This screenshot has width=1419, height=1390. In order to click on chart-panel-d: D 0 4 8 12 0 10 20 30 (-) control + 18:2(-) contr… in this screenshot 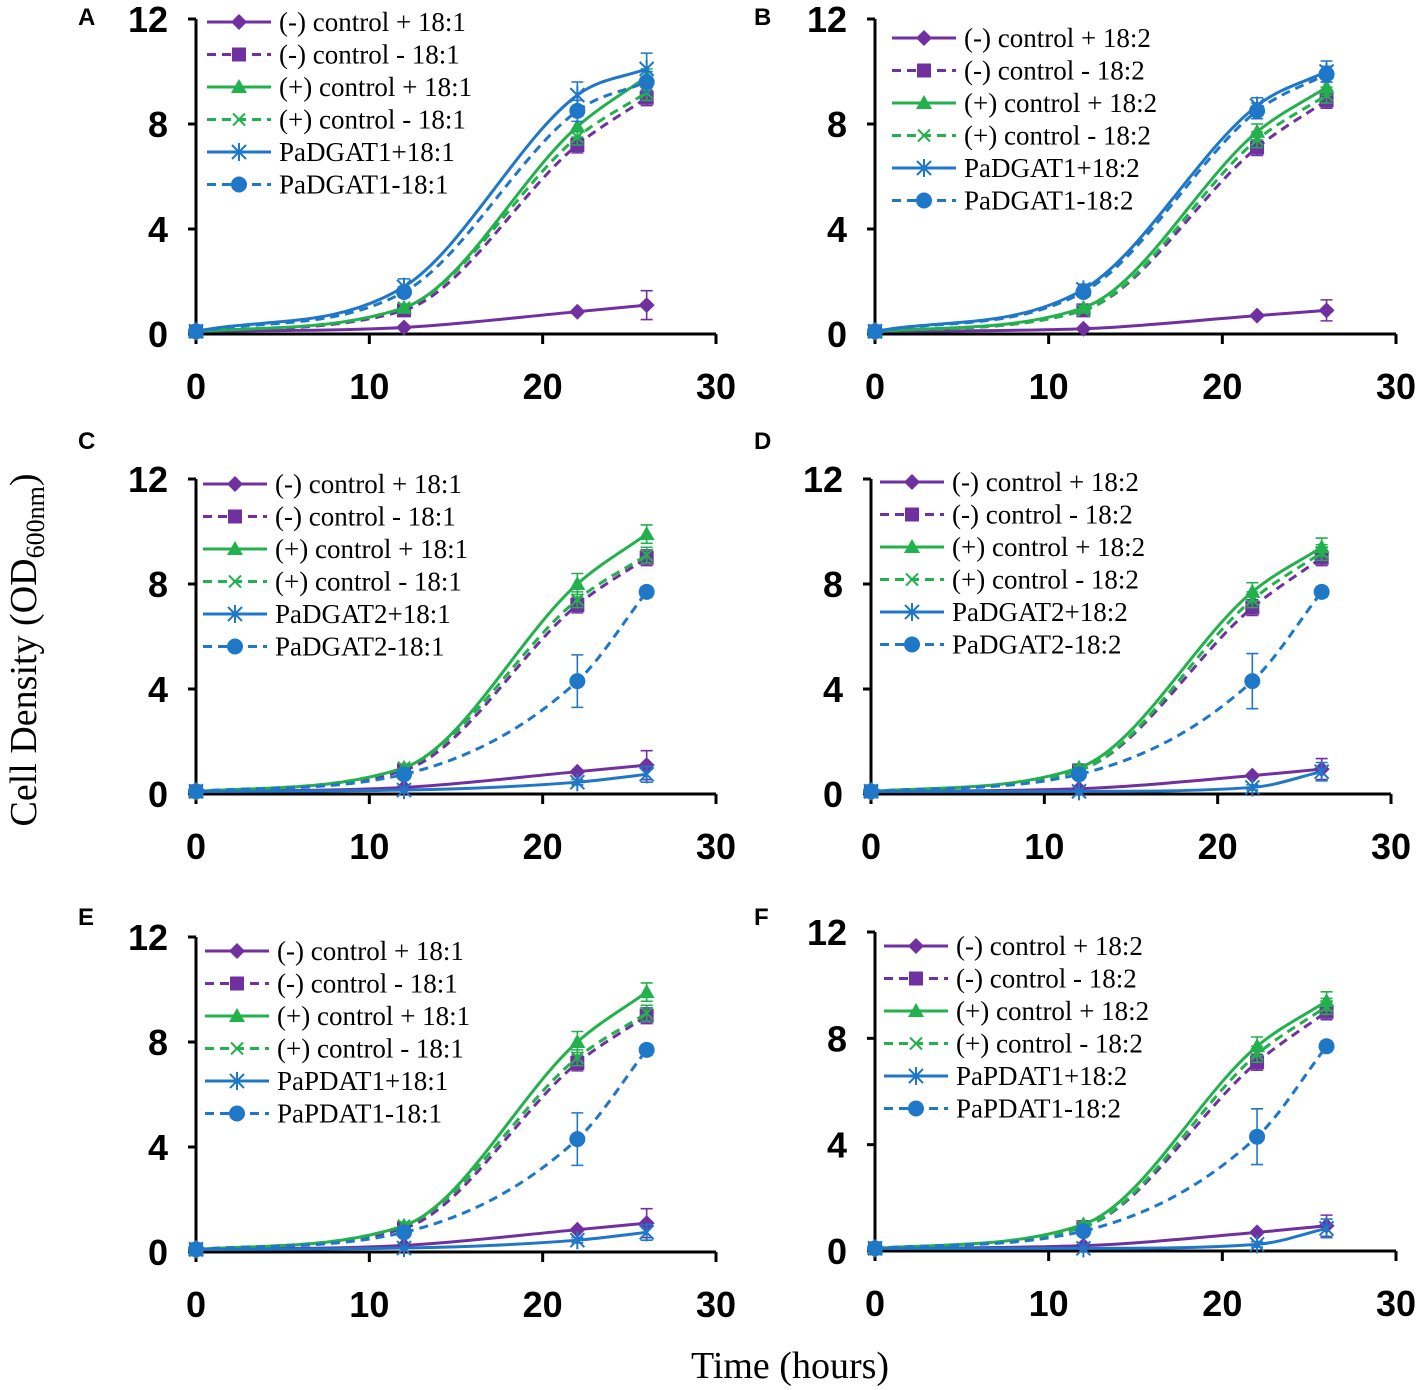, I will do `click(1082, 647)`.